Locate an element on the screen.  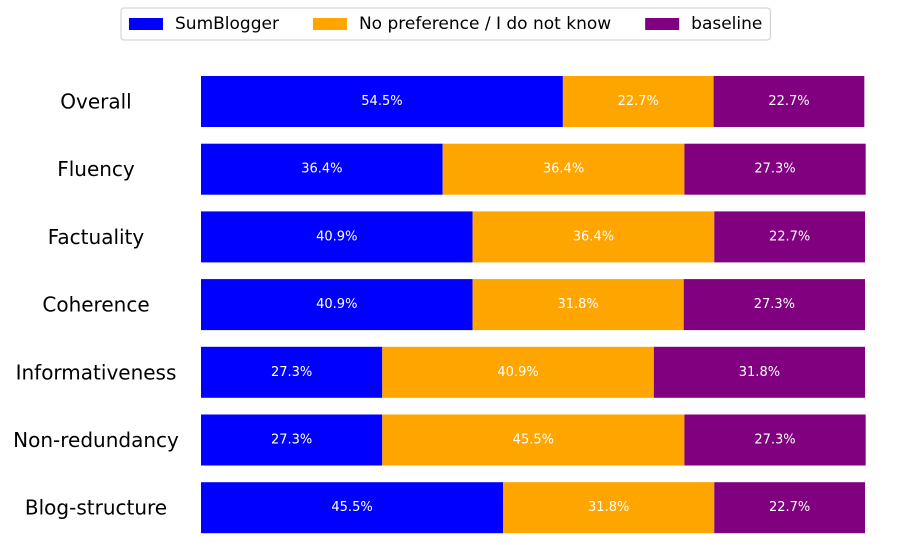
category-label-informativeness: Informativeness is located at coordinates (96, 372).